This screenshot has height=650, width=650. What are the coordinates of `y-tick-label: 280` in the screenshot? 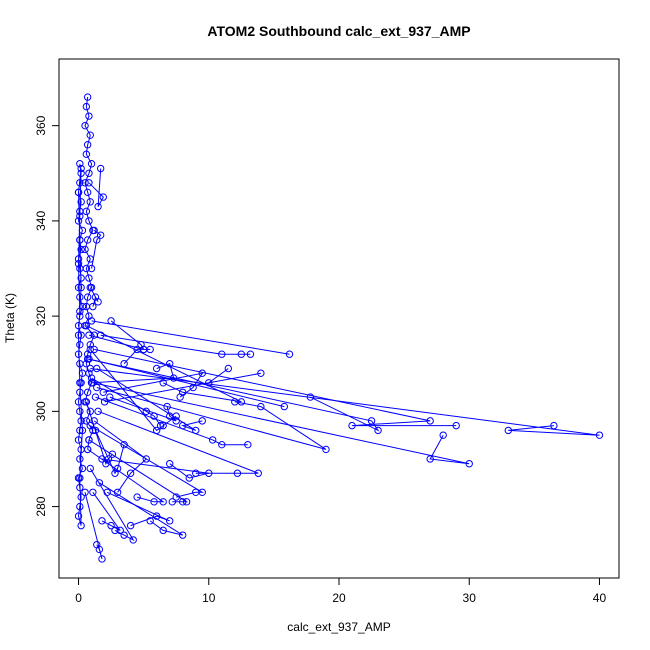 It's located at (41, 506).